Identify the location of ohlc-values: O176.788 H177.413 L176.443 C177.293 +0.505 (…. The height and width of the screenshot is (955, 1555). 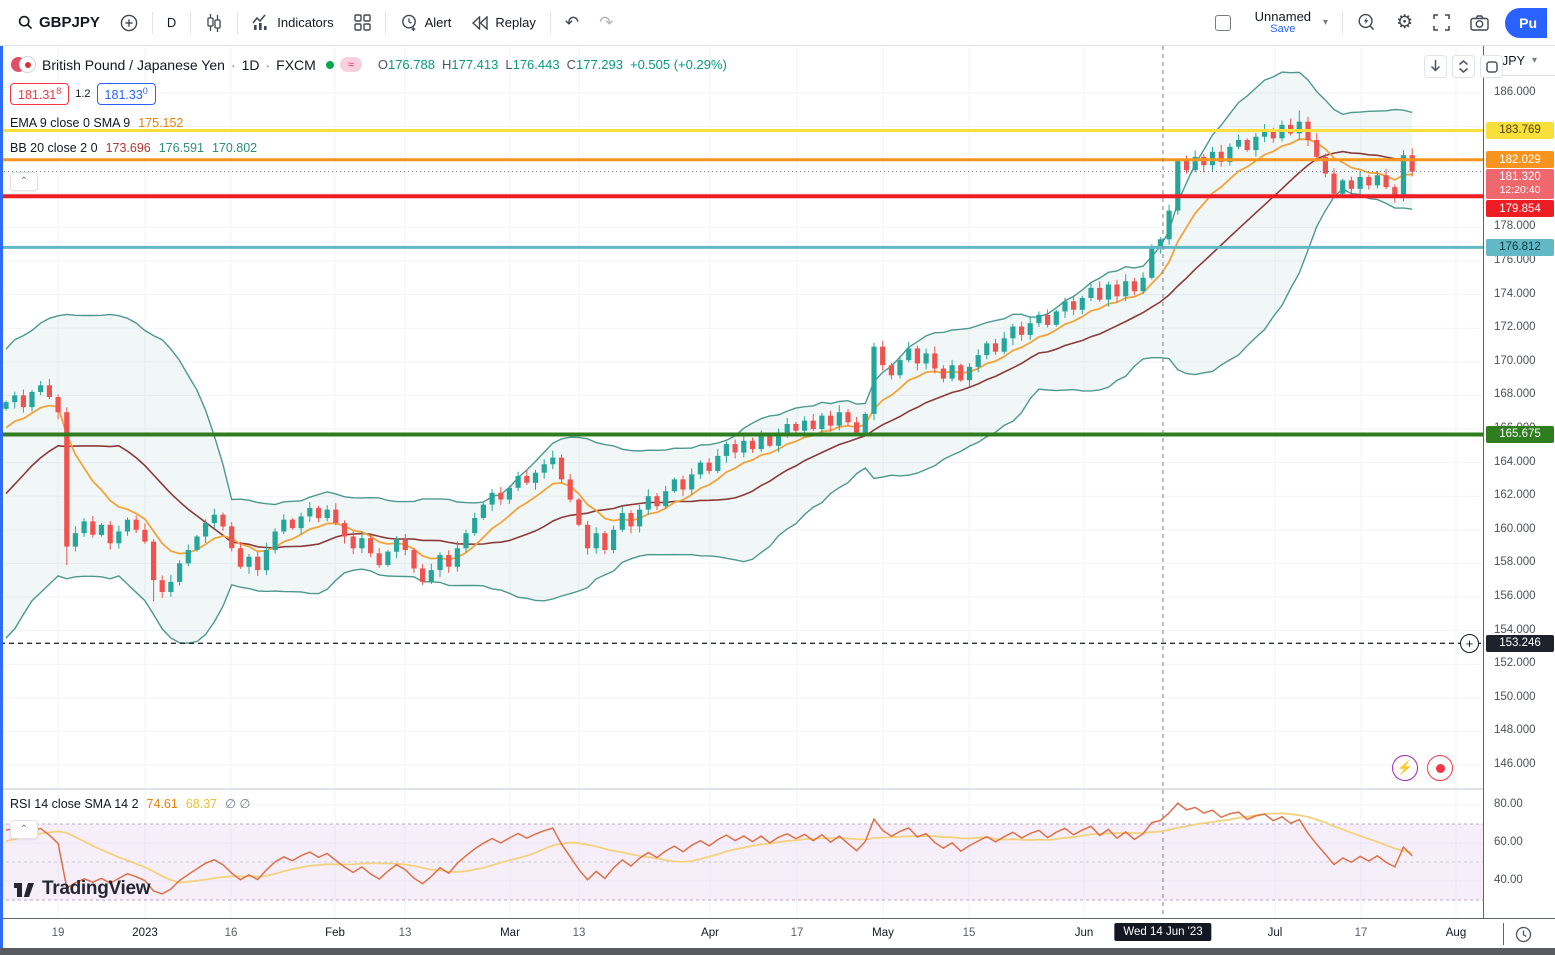
(552, 64).